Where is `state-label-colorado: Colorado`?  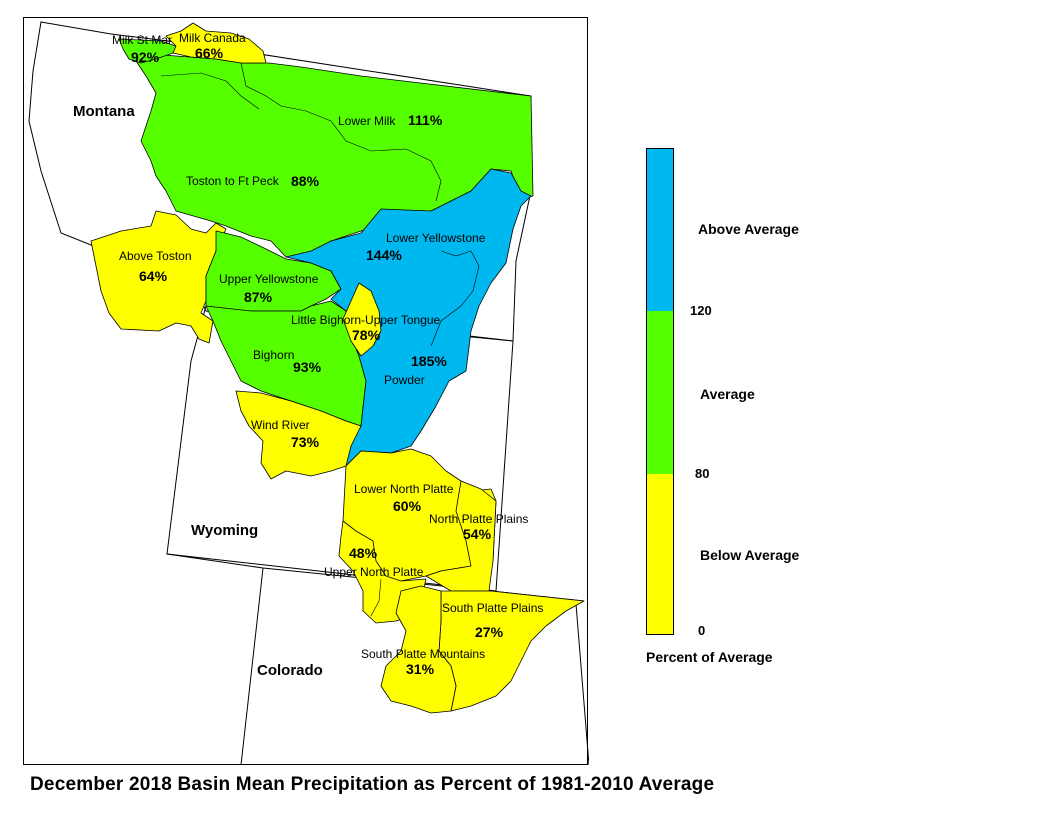
state-label-colorado: Colorado is located at coordinates (290, 670).